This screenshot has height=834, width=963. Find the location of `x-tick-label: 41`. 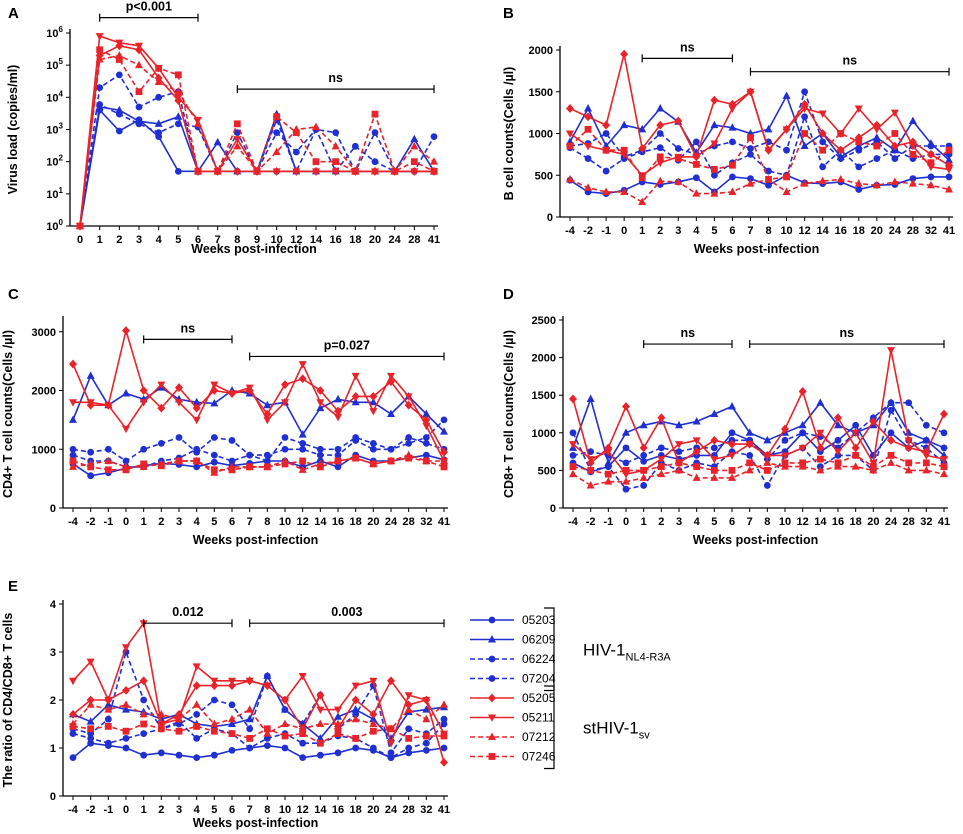

x-tick-label: 41 is located at coordinates (944, 522).